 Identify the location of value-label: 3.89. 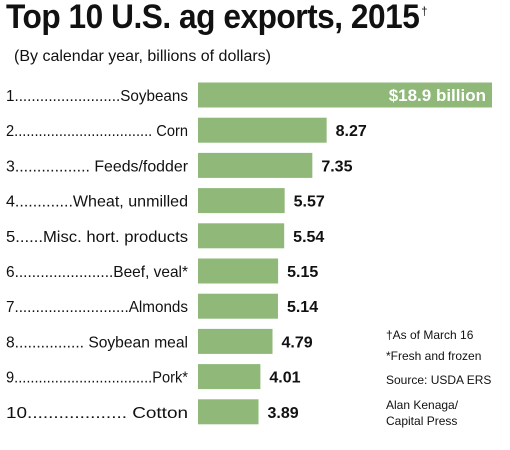
(283, 413).